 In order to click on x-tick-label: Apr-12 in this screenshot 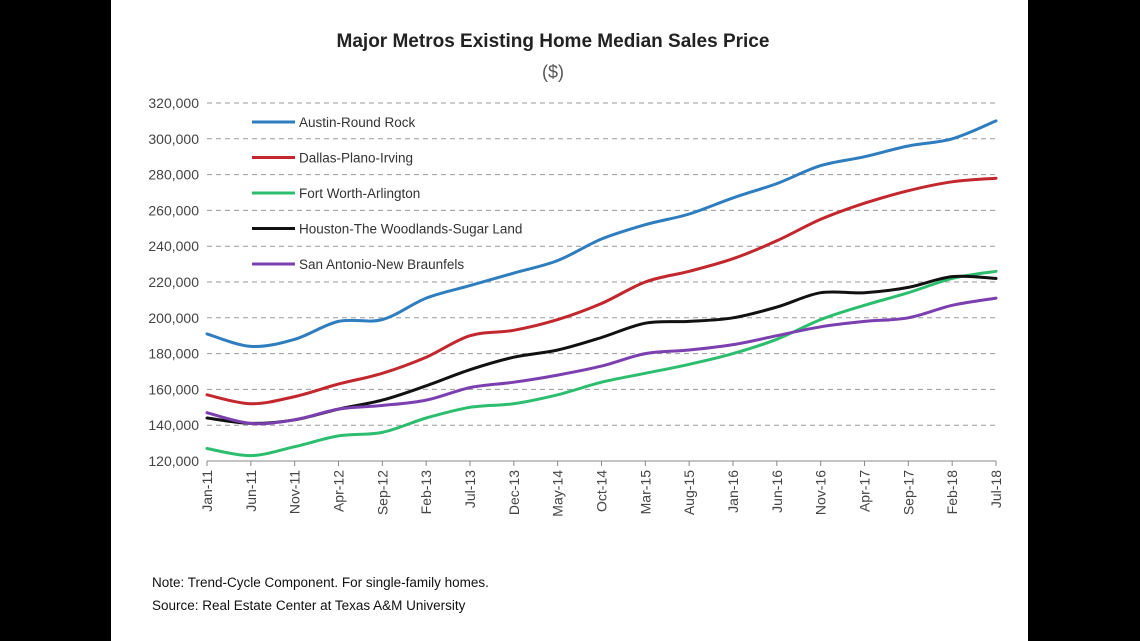, I will do `click(339, 491)`.